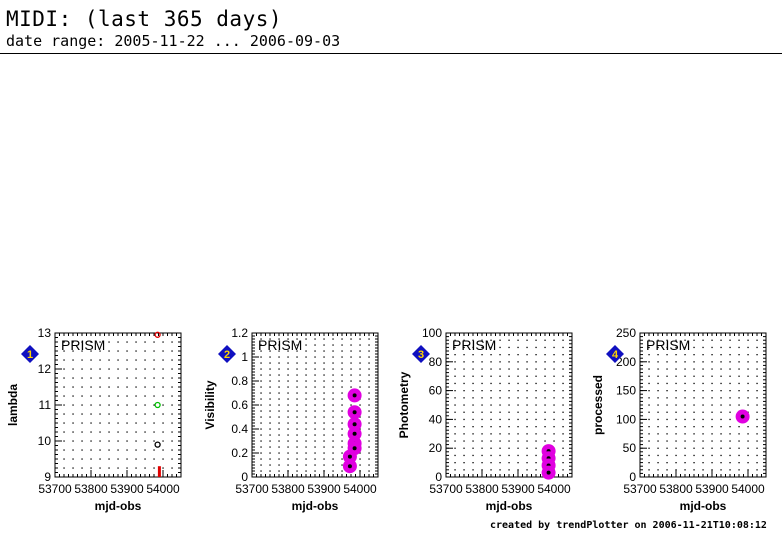 The height and width of the screenshot is (542, 782). What do you see at coordinates (509, 506) in the screenshot?
I see `x-axis-label: mjd-obs` at bounding box center [509, 506].